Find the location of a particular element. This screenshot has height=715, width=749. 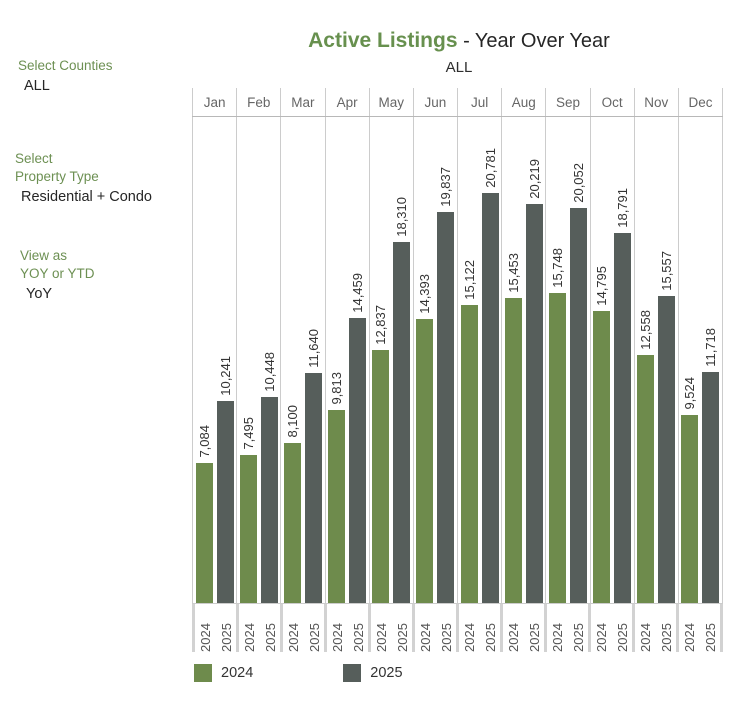

county-filter-value: ALL is located at coordinates (37, 86).